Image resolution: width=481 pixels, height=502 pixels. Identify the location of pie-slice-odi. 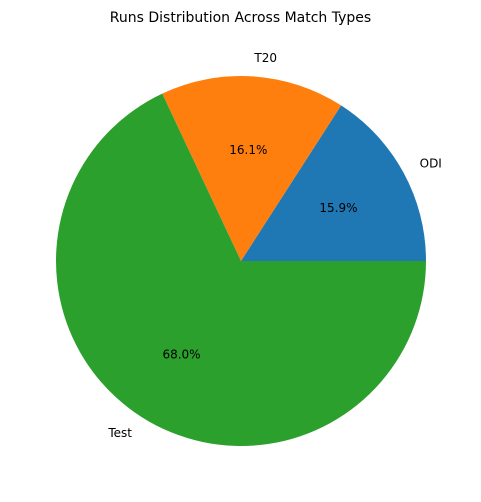
(333, 183).